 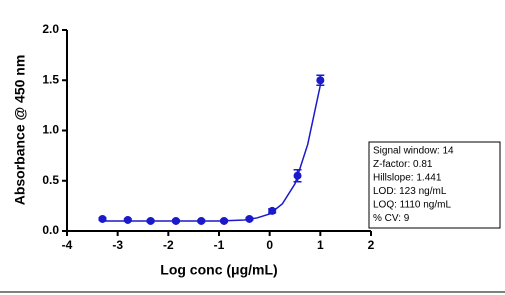 What do you see at coordinates (50, 230) in the screenshot?
I see `y-tick-label: 0.0` at bounding box center [50, 230].